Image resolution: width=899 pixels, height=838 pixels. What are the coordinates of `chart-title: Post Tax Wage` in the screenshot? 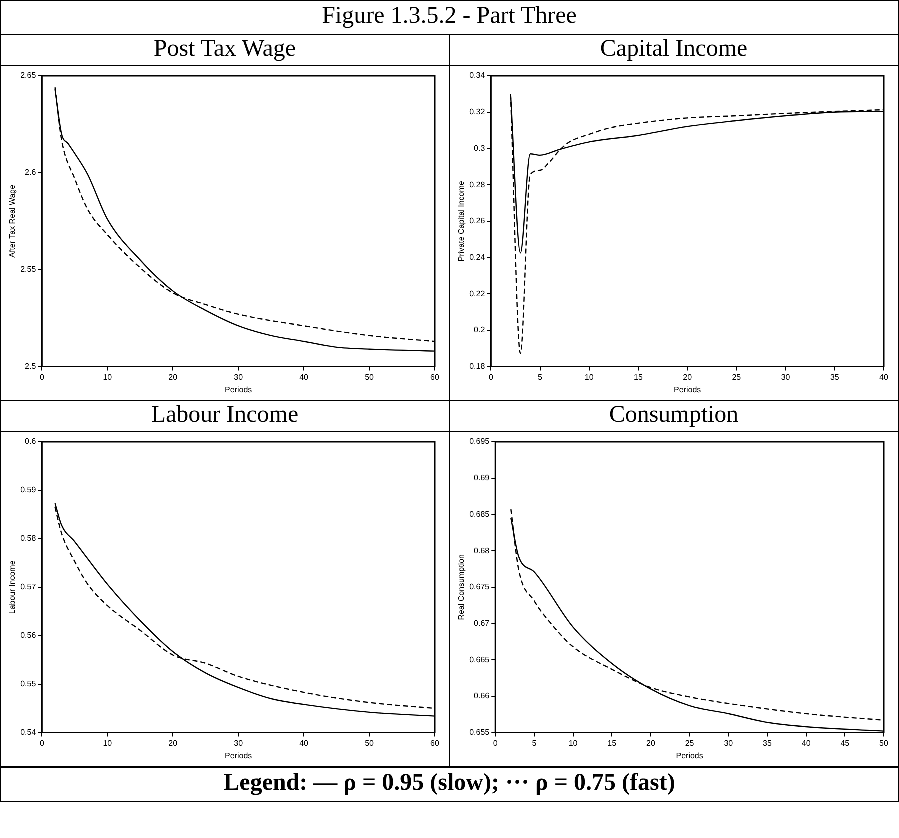 It's located at (225, 50).